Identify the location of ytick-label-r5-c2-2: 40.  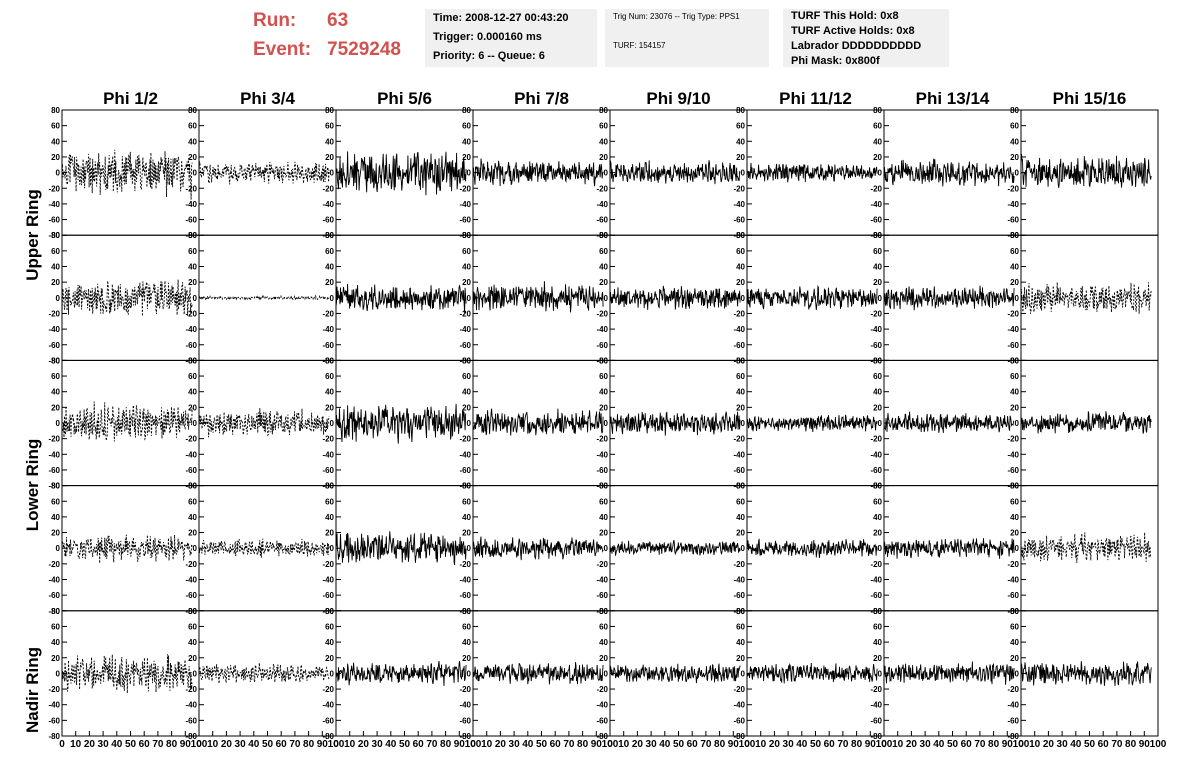
(192, 642).